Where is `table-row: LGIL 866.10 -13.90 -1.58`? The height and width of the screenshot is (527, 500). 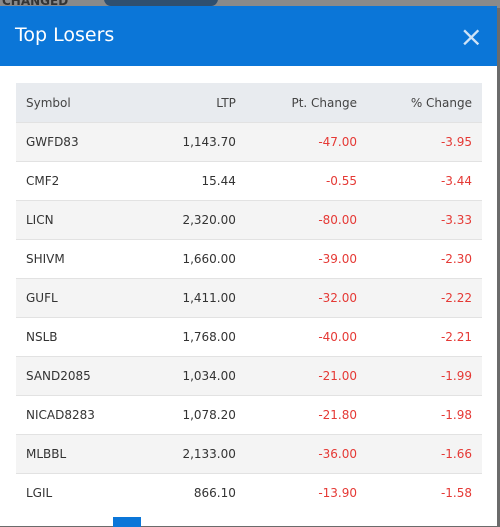
table-row: LGIL 866.10 -13.90 -1.58 is located at coordinates (249, 492).